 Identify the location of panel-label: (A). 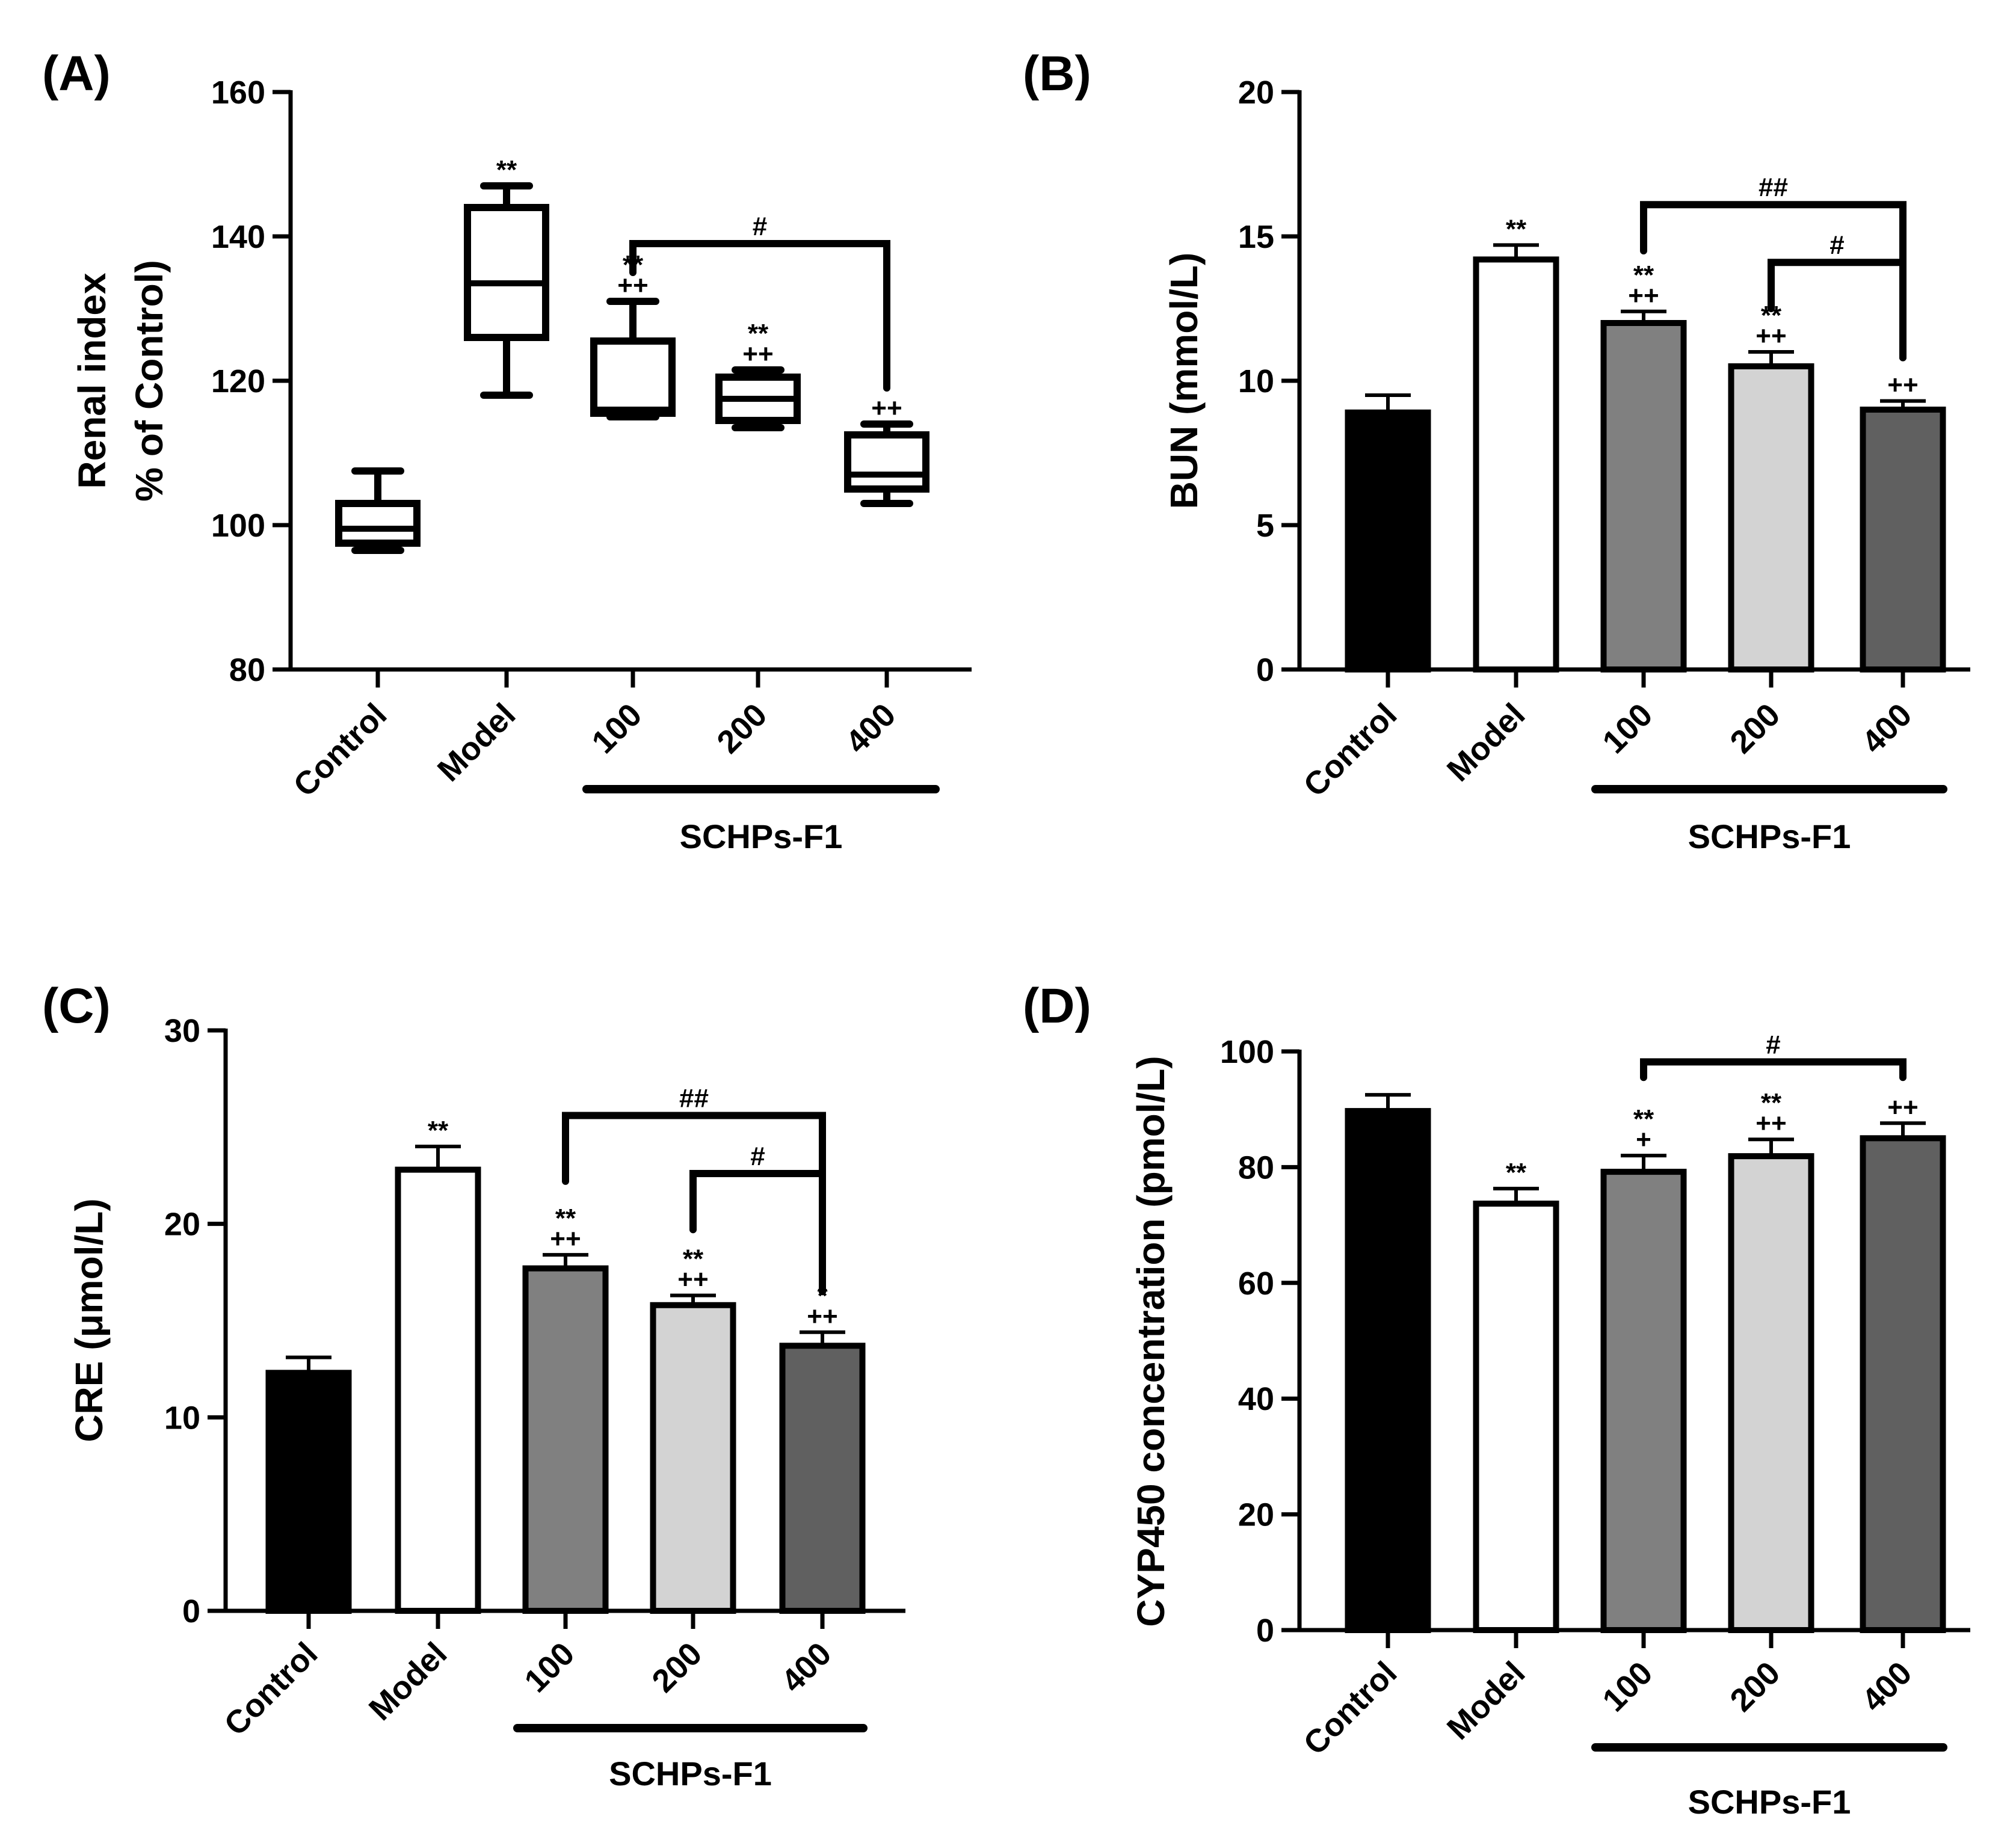
(76, 73).